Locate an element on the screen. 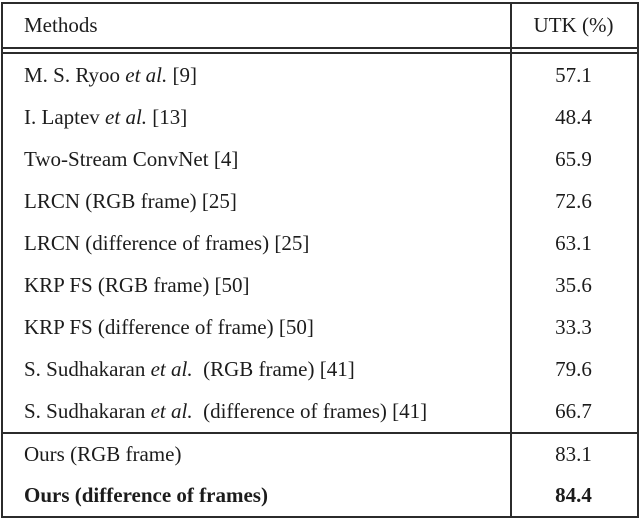 This screenshot has height=521, width=640. value-cell: 48.4 is located at coordinates (573, 116).